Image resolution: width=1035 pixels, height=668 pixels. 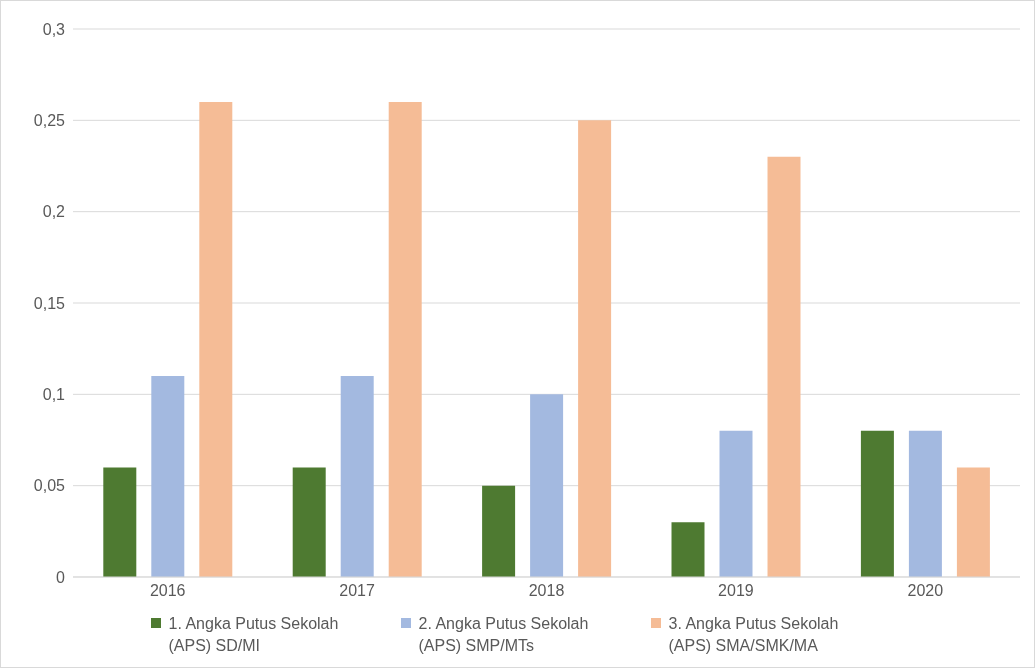 What do you see at coordinates (357, 591) in the screenshot?
I see `x-tick-label: 2017` at bounding box center [357, 591].